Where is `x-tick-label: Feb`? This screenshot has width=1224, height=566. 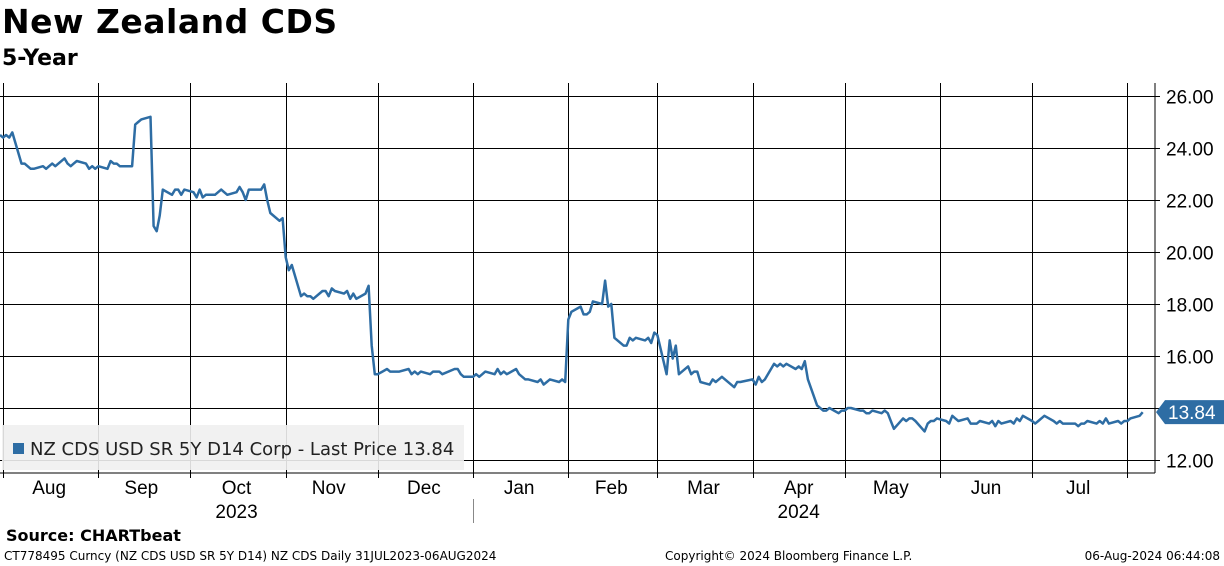
x-tick-label: Feb is located at coordinates (611, 488).